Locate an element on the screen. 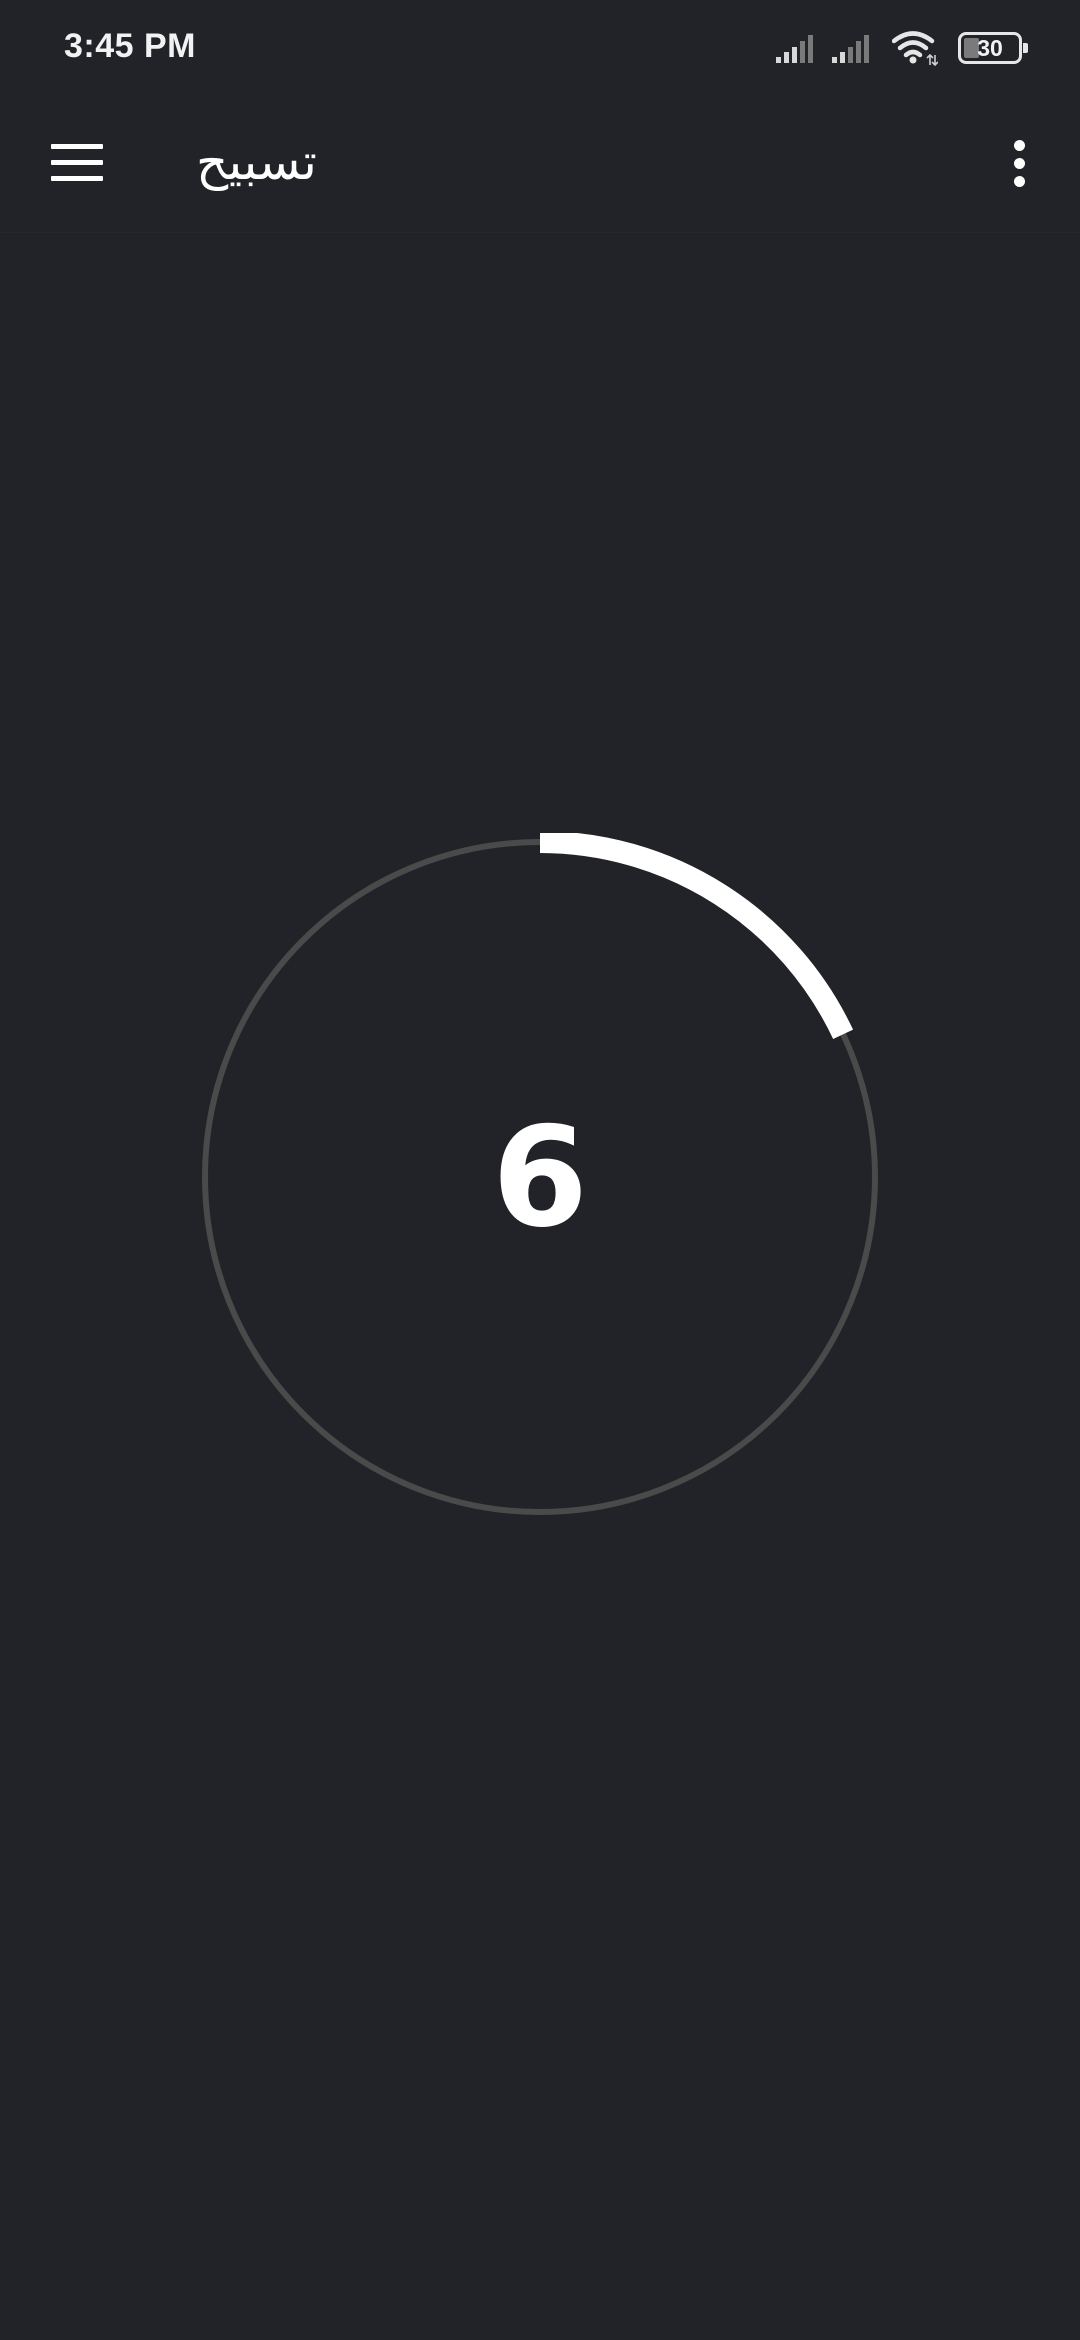 The image size is (1080, 2340). menu-icon is located at coordinates (77, 163).